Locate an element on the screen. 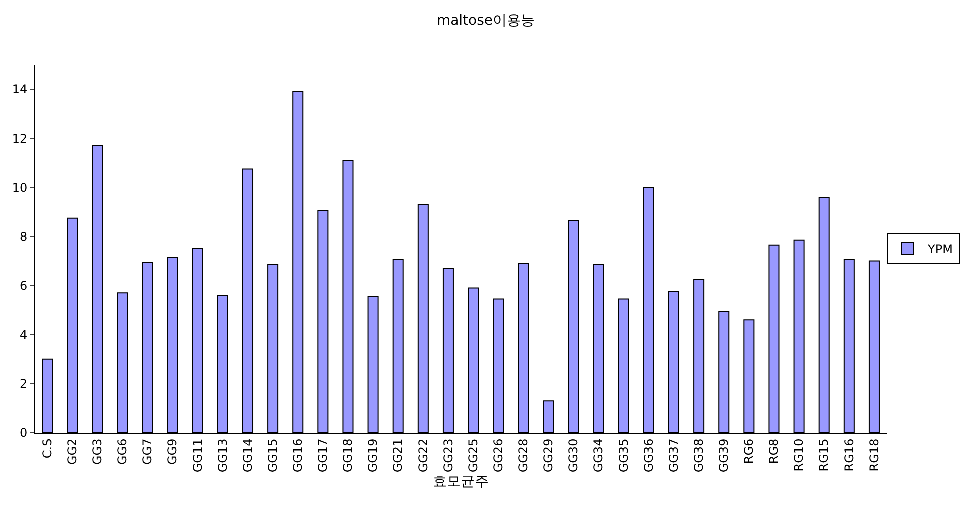 This screenshot has width=972, height=508. x-tick-label: GG14 is located at coordinates (247, 455).